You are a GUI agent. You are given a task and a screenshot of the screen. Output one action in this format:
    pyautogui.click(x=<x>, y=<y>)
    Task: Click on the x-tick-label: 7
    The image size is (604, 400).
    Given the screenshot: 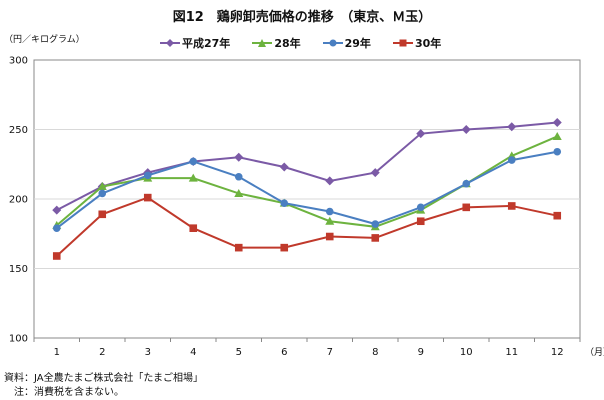 What is the action you would take?
    pyautogui.click(x=330, y=352)
    